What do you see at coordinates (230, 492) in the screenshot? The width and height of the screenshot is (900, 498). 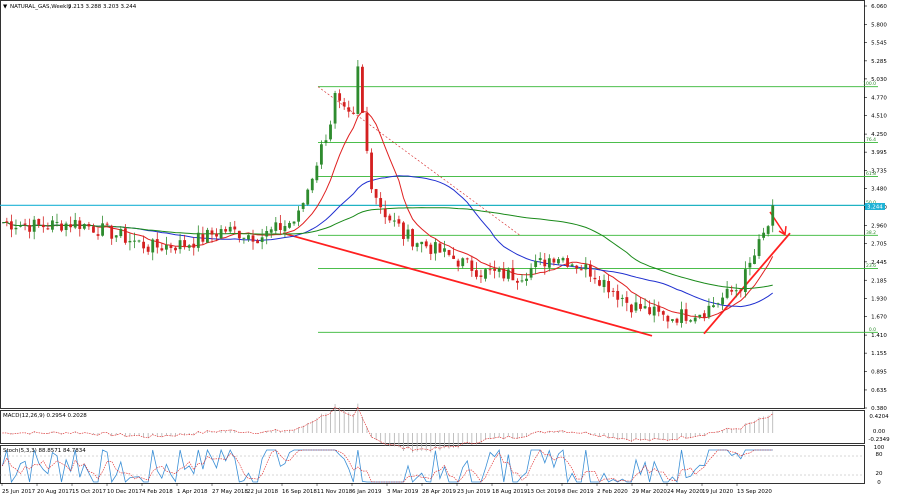 I see `date-tick-label: 27 May 2018` at bounding box center [230, 492].